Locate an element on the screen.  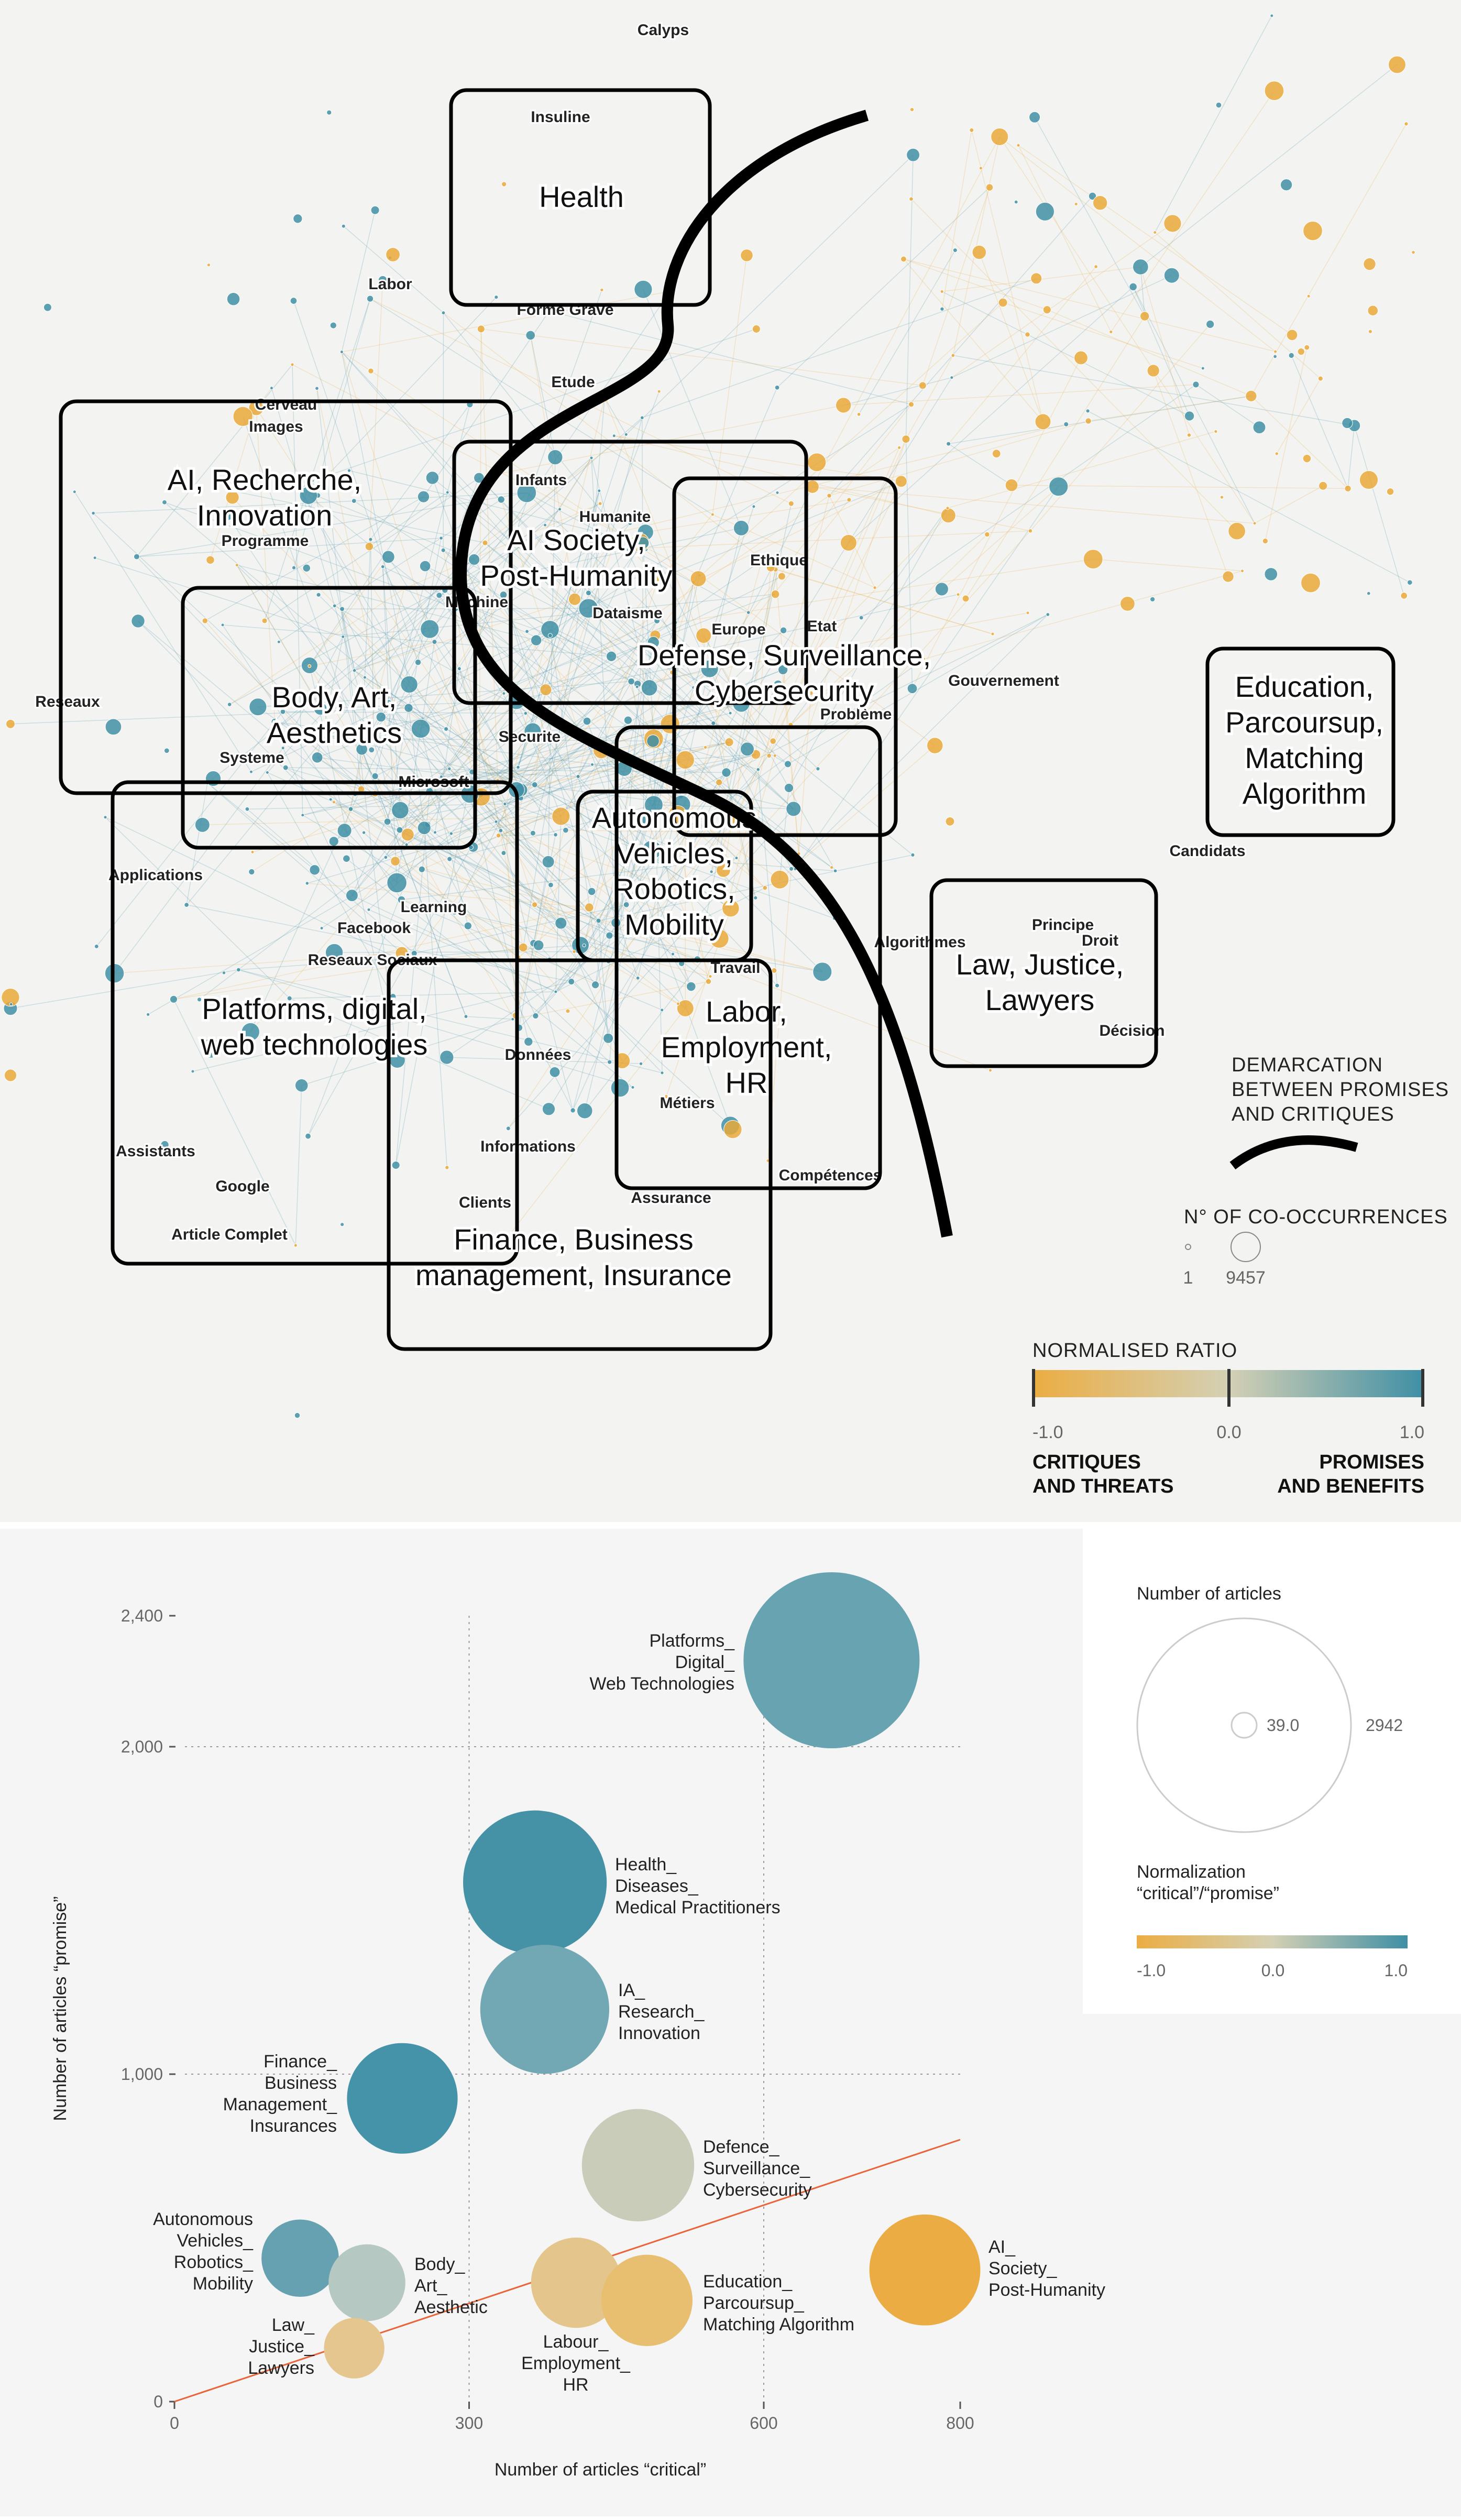
network-keyword: Problème is located at coordinates (856, 715).